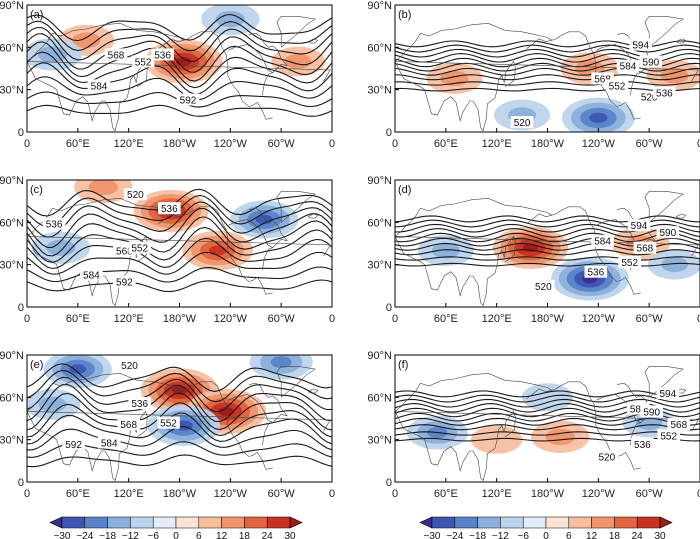 The image size is (700, 539). Describe the element at coordinates (454, 535) in the screenshot. I see `colorbar-tick-label: −24` at that location.